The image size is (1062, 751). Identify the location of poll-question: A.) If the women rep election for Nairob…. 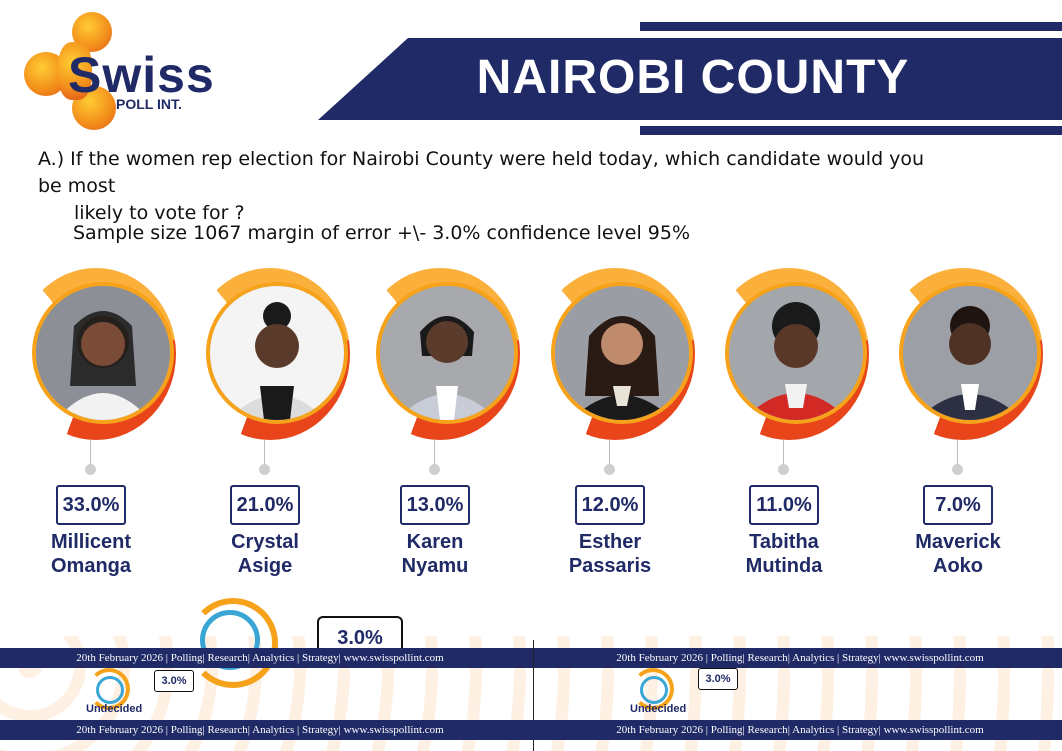
(488, 186).